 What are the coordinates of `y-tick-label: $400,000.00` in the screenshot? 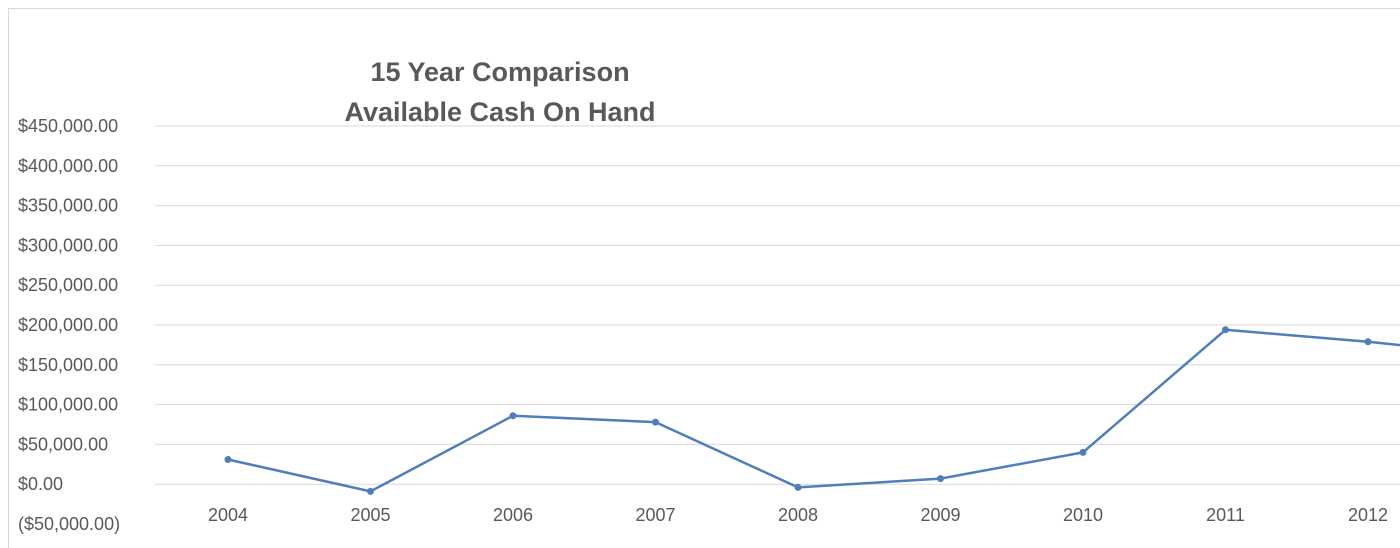 It's located at (68, 166).